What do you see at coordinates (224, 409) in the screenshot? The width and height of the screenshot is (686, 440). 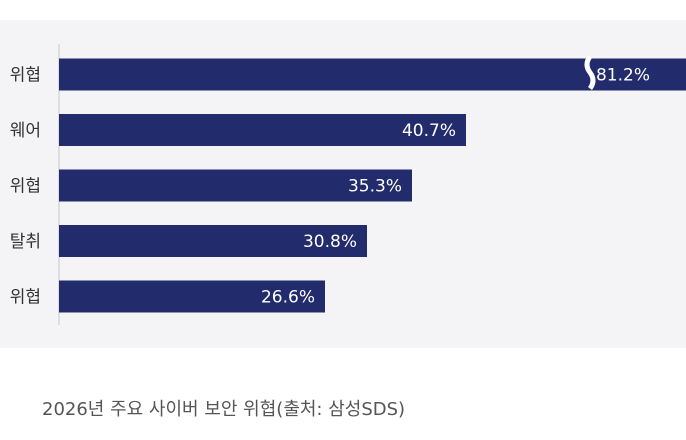 I see `chart-caption: 2026년 주요 사이버 보안 위협(출처: 삼성SDS)` at bounding box center [224, 409].